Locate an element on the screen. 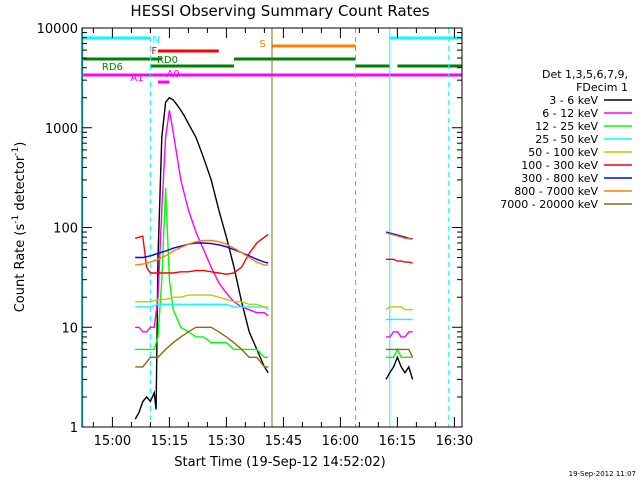 The height and width of the screenshot is (480, 640). y-axis-label-part3: ) is located at coordinates (20, 144).